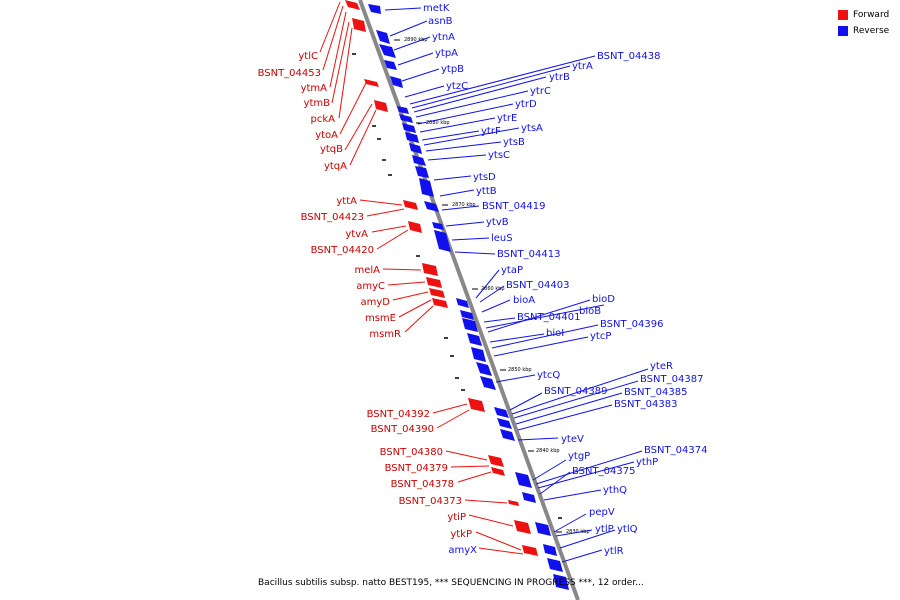 Image resolution: width=900 pixels, height=600 pixels. What do you see at coordinates (655, 392) in the screenshot?
I see `gene-label: BSNT_04385` at bounding box center [655, 392].